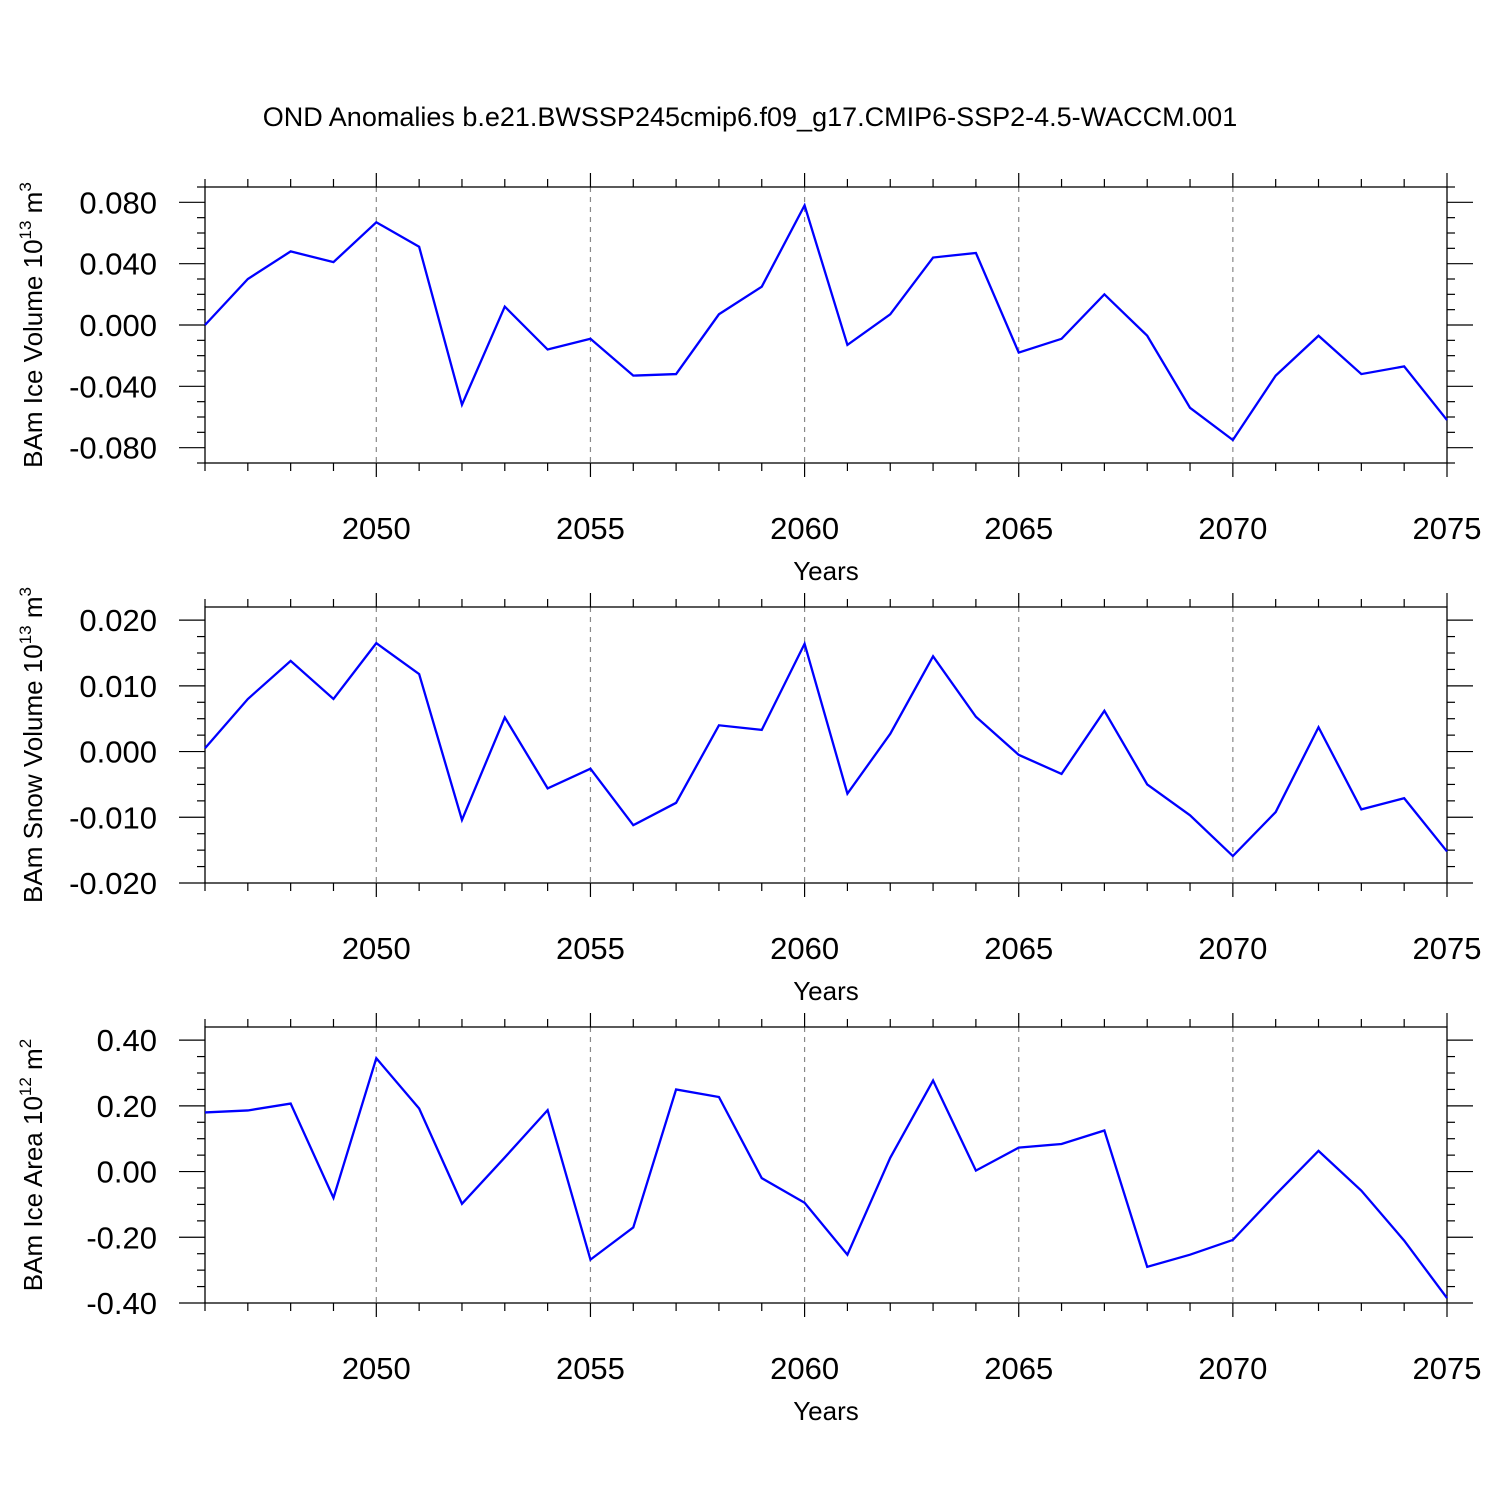 The image size is (1500, 1500). I want to click on y-tick-label: 0.010, so click(118, 686).